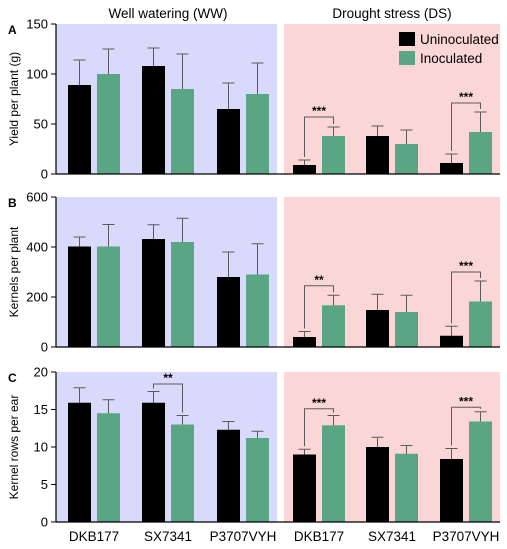 Image resolution: width=507 pixels, height=549 pixels. Describe the element at coordinates (167, 13) in the screenshot. I see `condition-label-ww: Well watering (WW)` at that location.